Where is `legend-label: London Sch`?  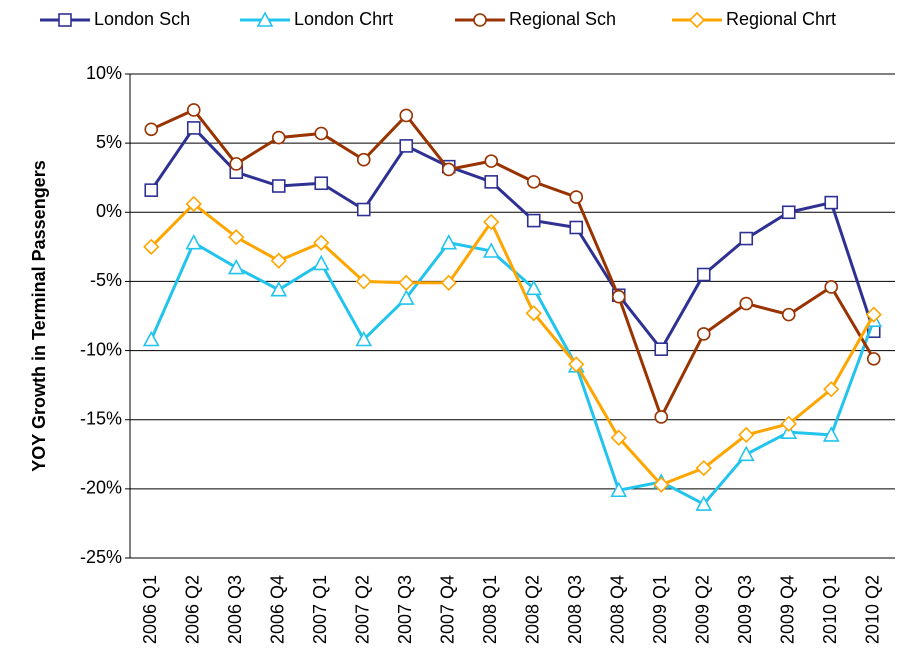
legend-label: London Sch is located at coordinates (142, 19).